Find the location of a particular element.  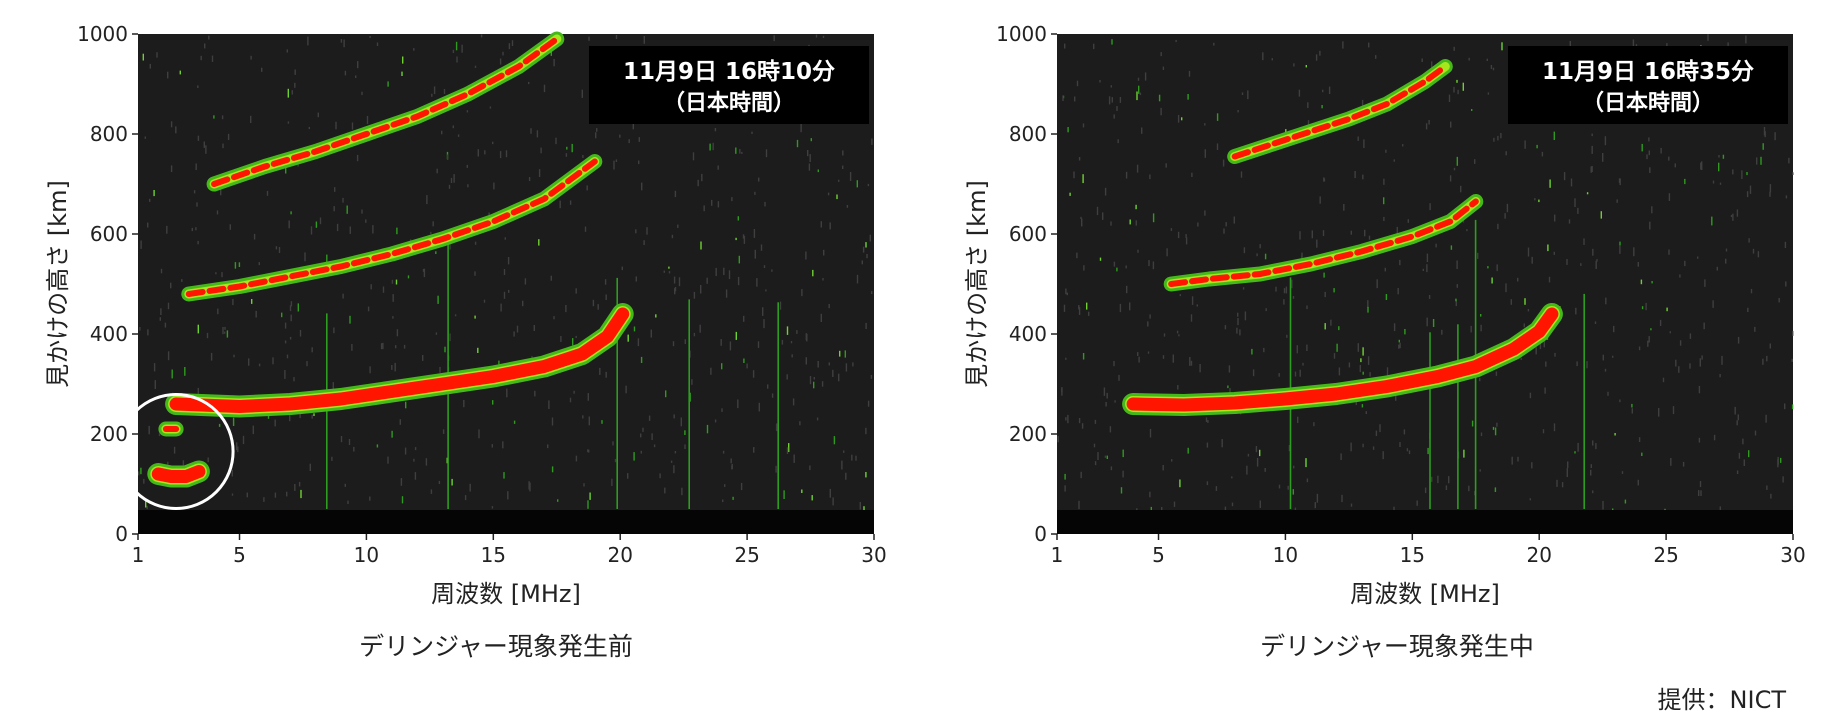

x-tick-label: 25 is located at coordinates (746, 555).